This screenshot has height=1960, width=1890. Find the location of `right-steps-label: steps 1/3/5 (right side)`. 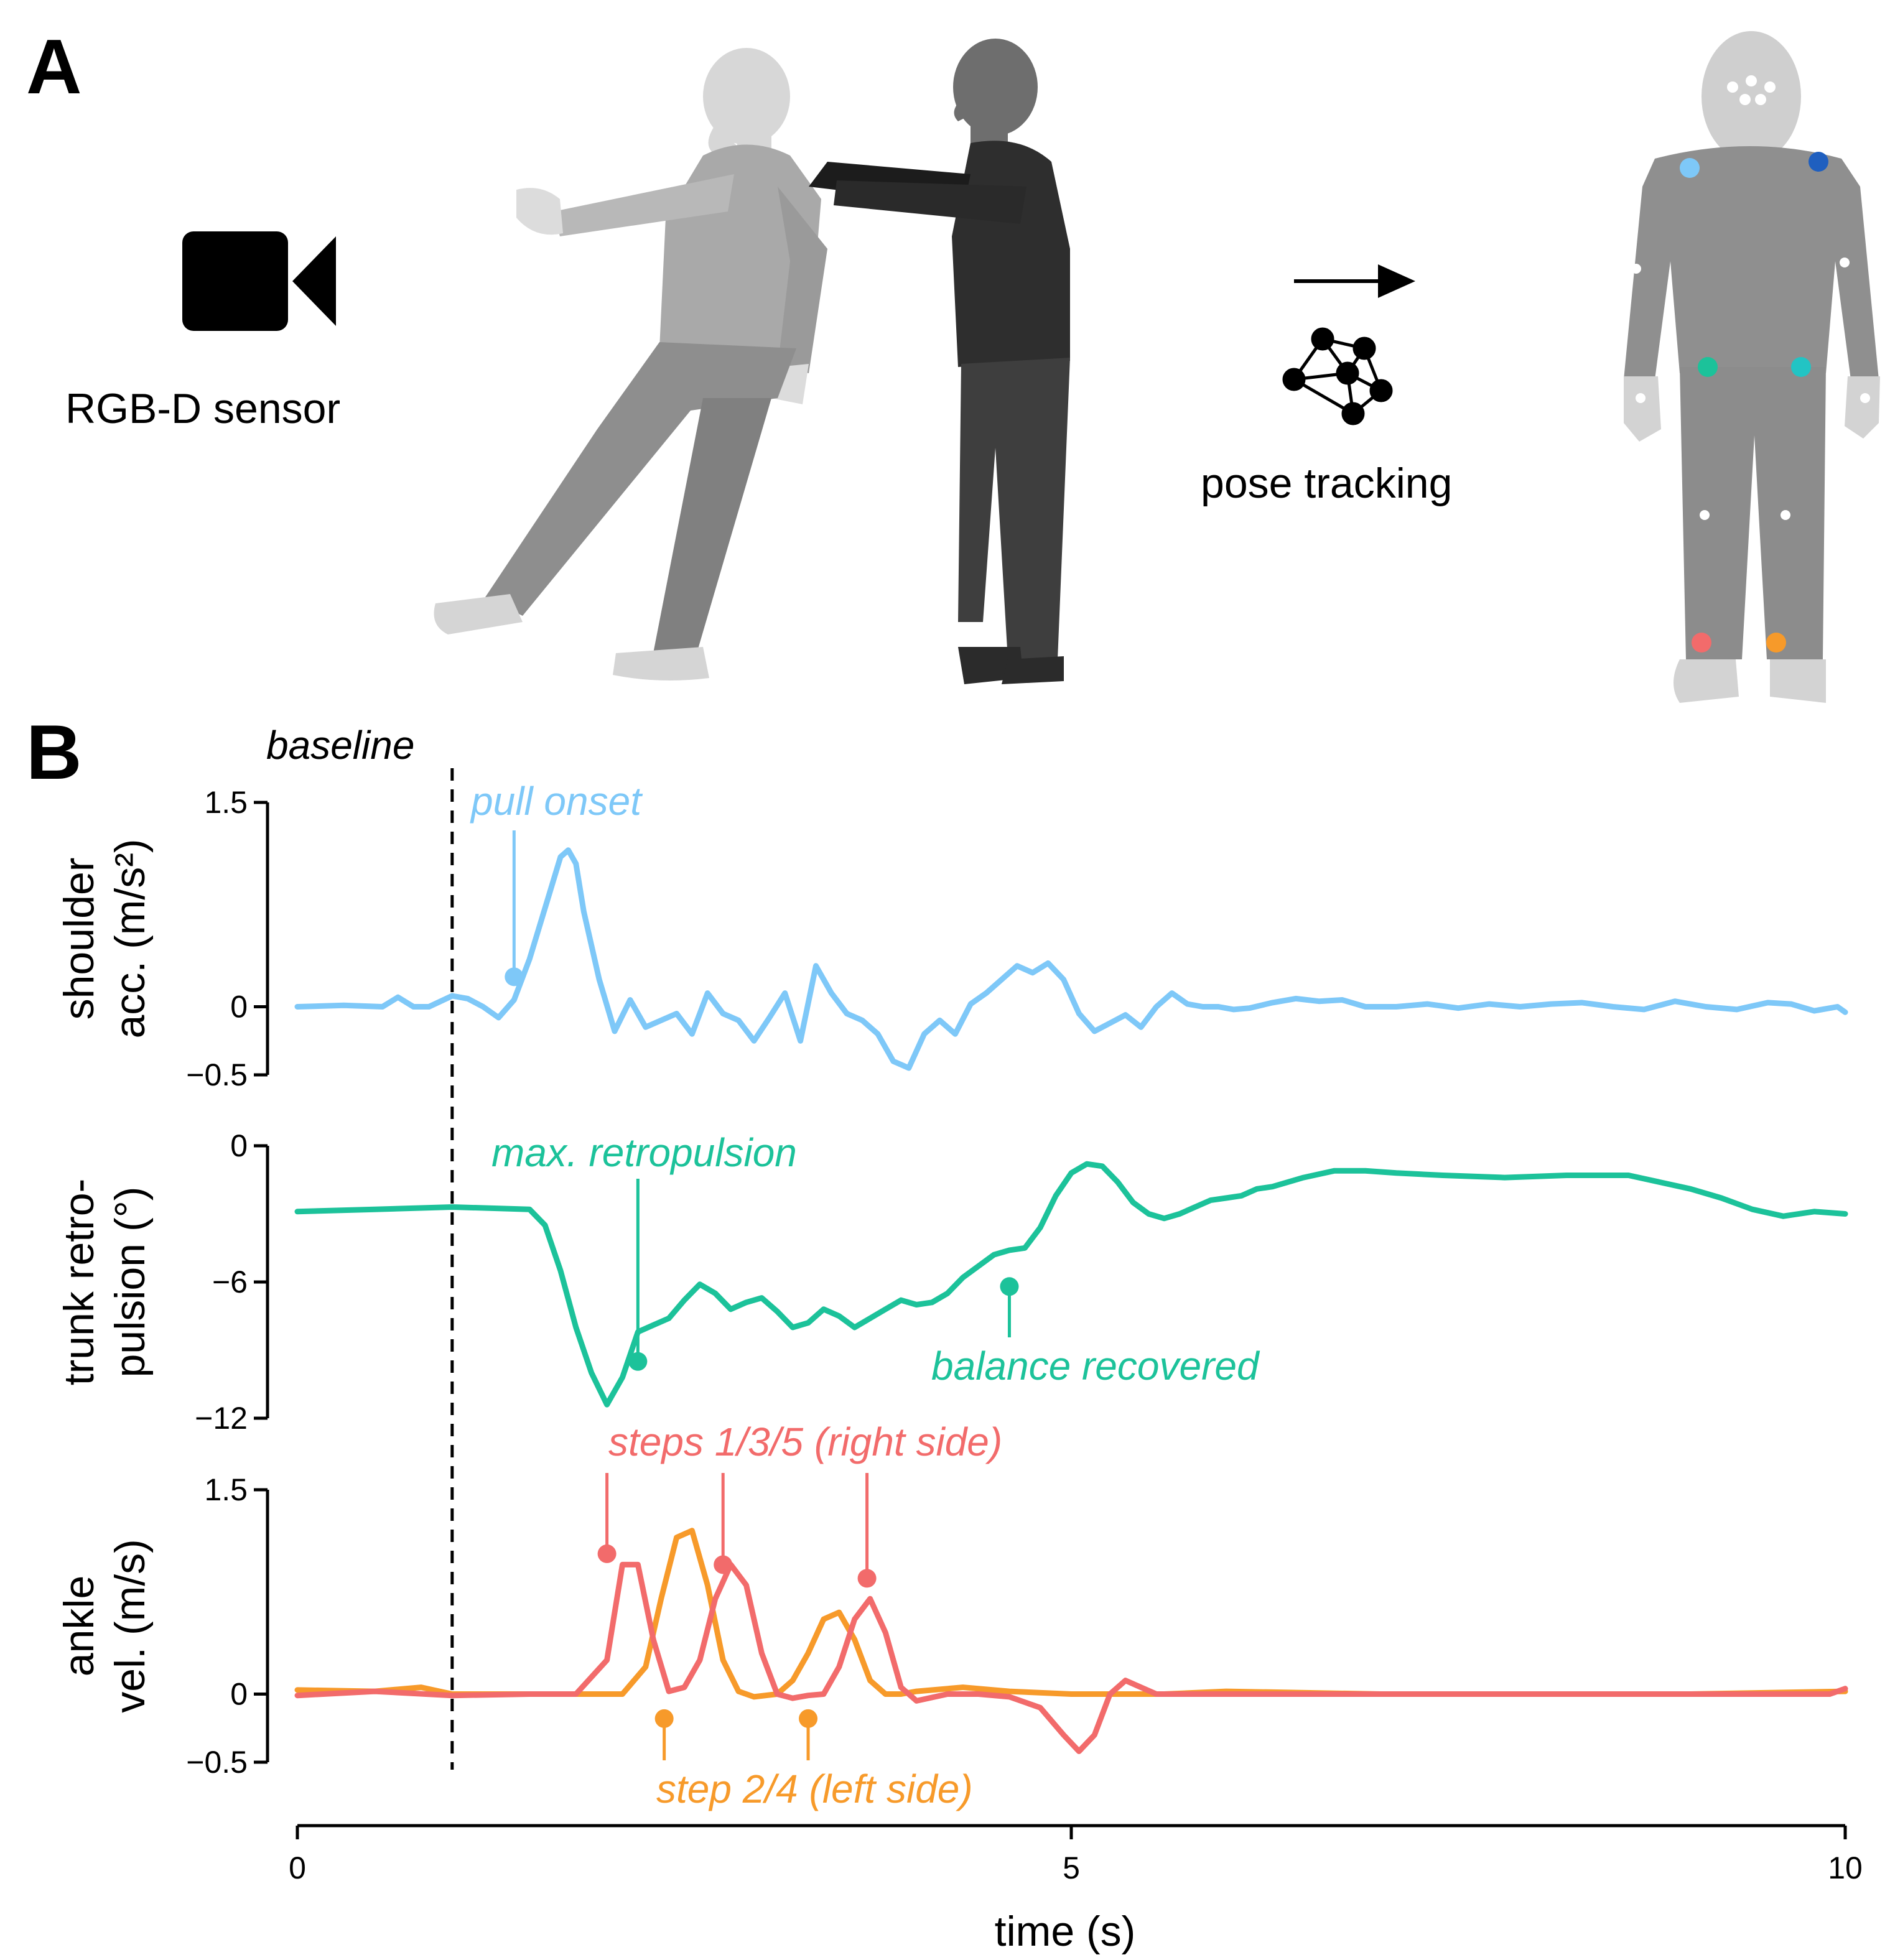

right-steps-label: steps 1/3/5 (right side) is located at coordinates (805, 1441).